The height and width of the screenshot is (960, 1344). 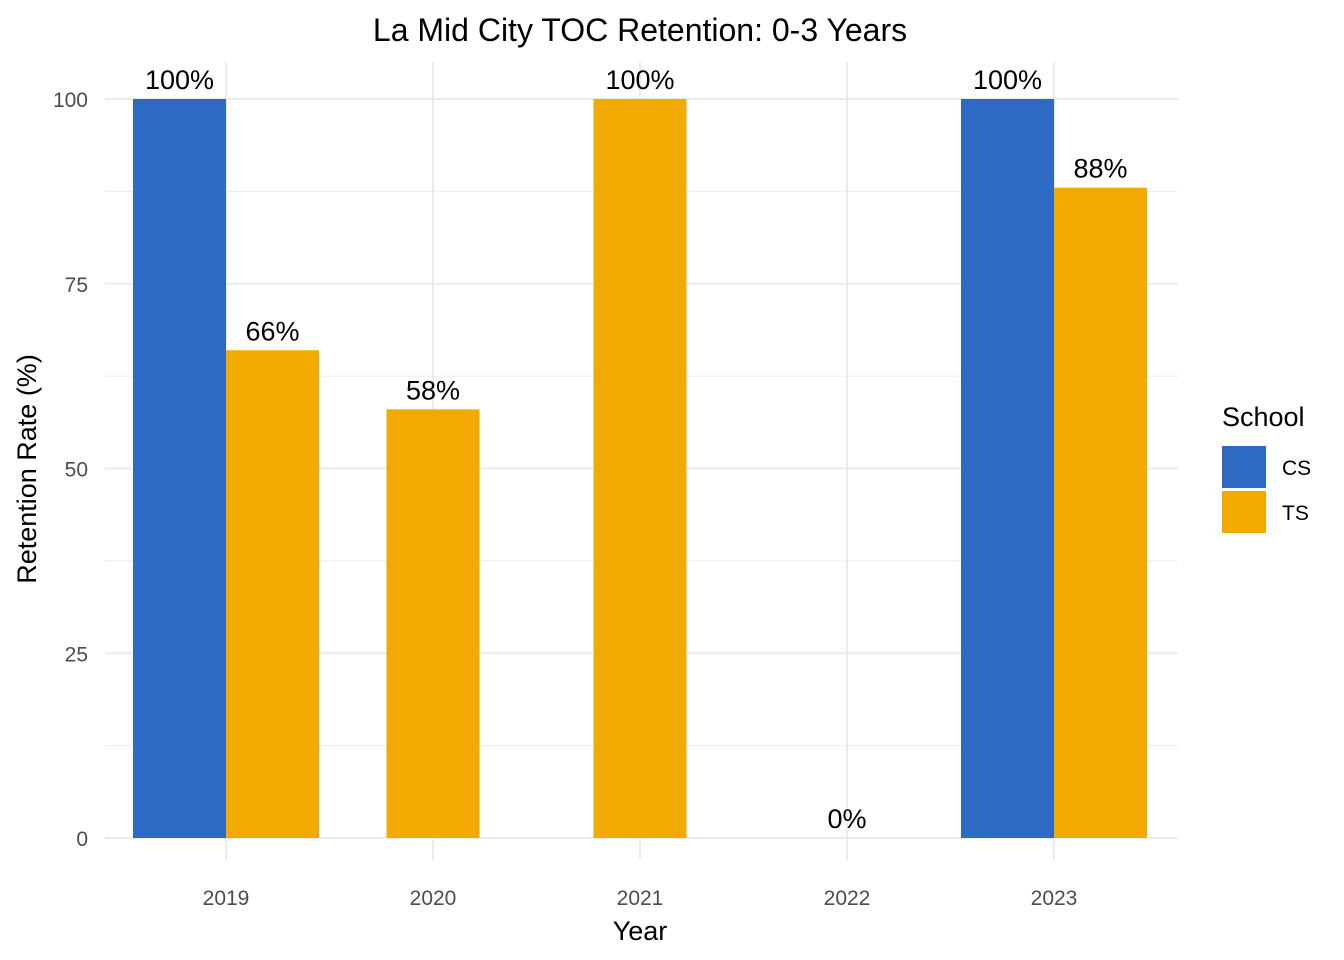 What do you see at coordinates (179, 468) in the screenshot?
I see `bar-cs-2019` at bounding box center [179, 468].